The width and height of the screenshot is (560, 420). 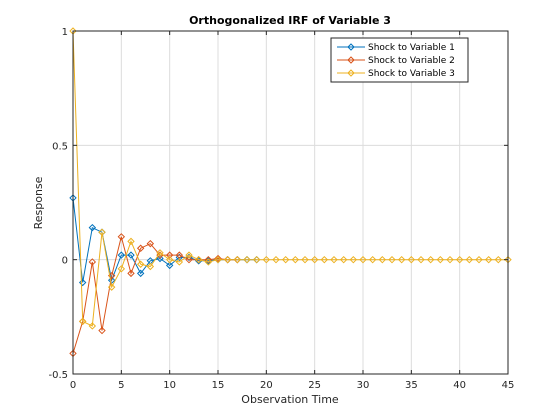 I want to click on x-tick-label: 30, so click(x=363, y=385).